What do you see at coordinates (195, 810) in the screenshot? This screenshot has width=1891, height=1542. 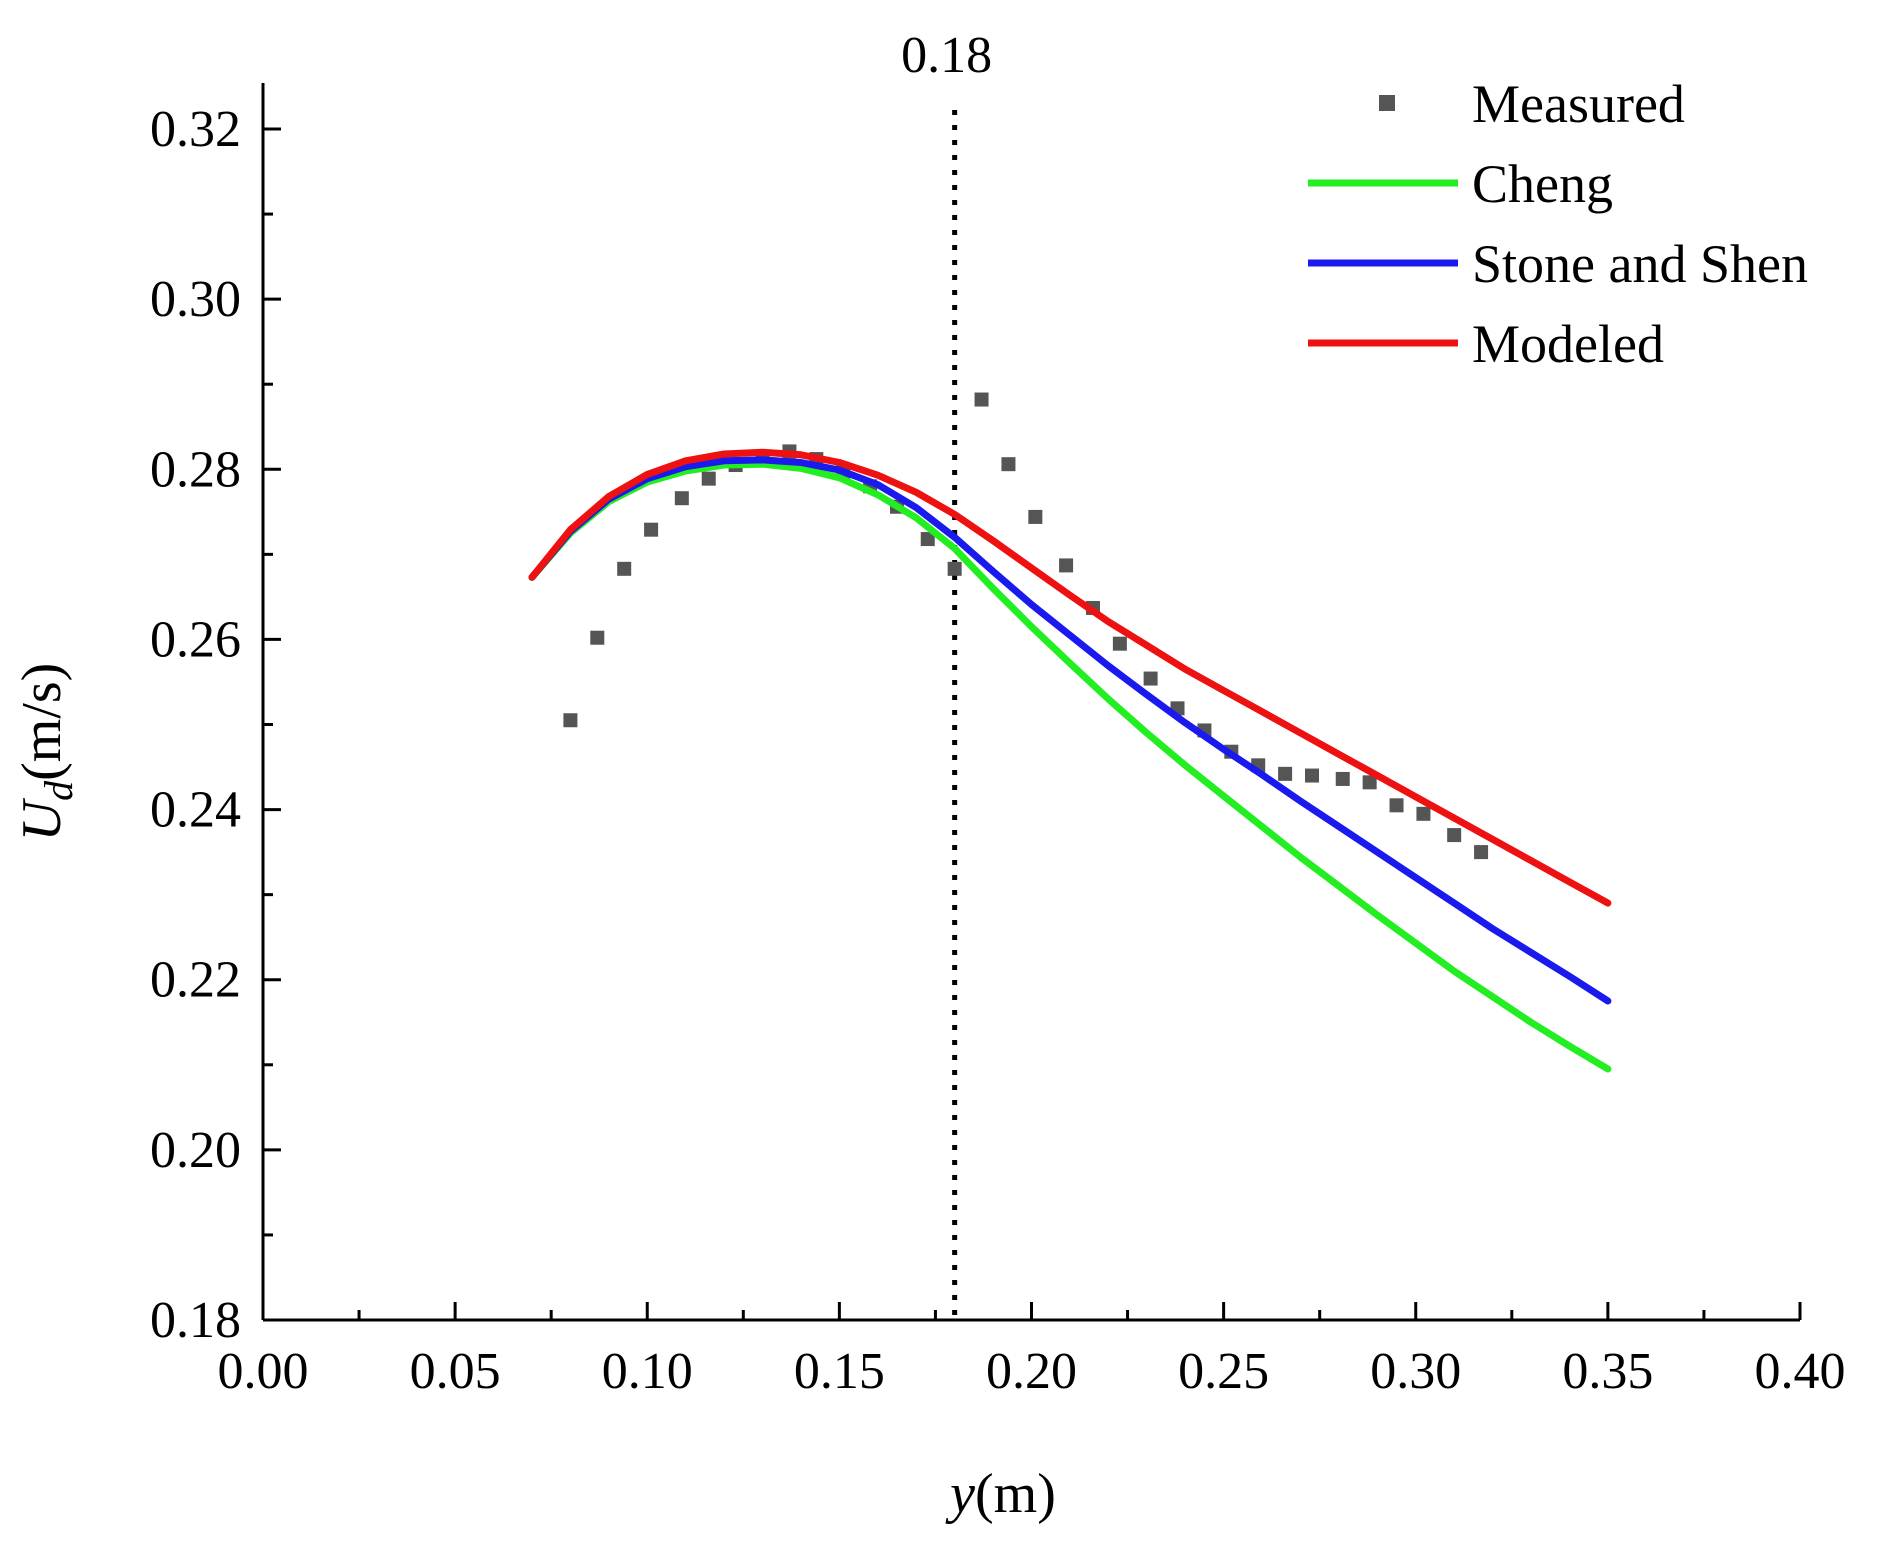 I see `y-tick-label: 0.24` at bounding box center [195, 810].